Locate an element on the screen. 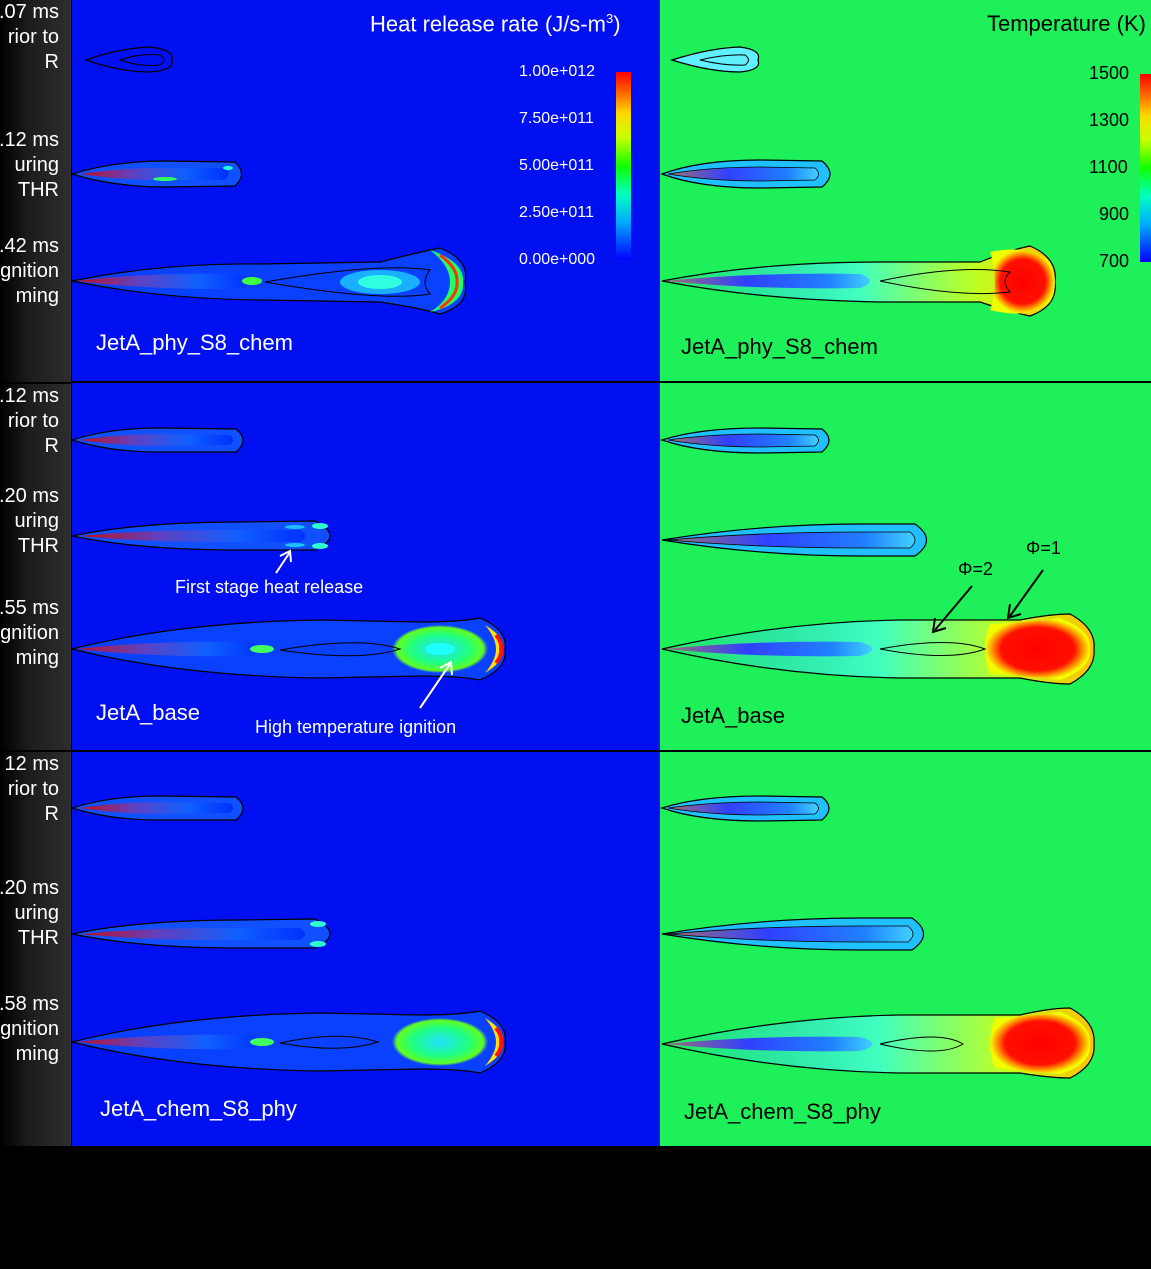  high-temp-annotation: High temperature ignition is located at coordinates (356, 727).